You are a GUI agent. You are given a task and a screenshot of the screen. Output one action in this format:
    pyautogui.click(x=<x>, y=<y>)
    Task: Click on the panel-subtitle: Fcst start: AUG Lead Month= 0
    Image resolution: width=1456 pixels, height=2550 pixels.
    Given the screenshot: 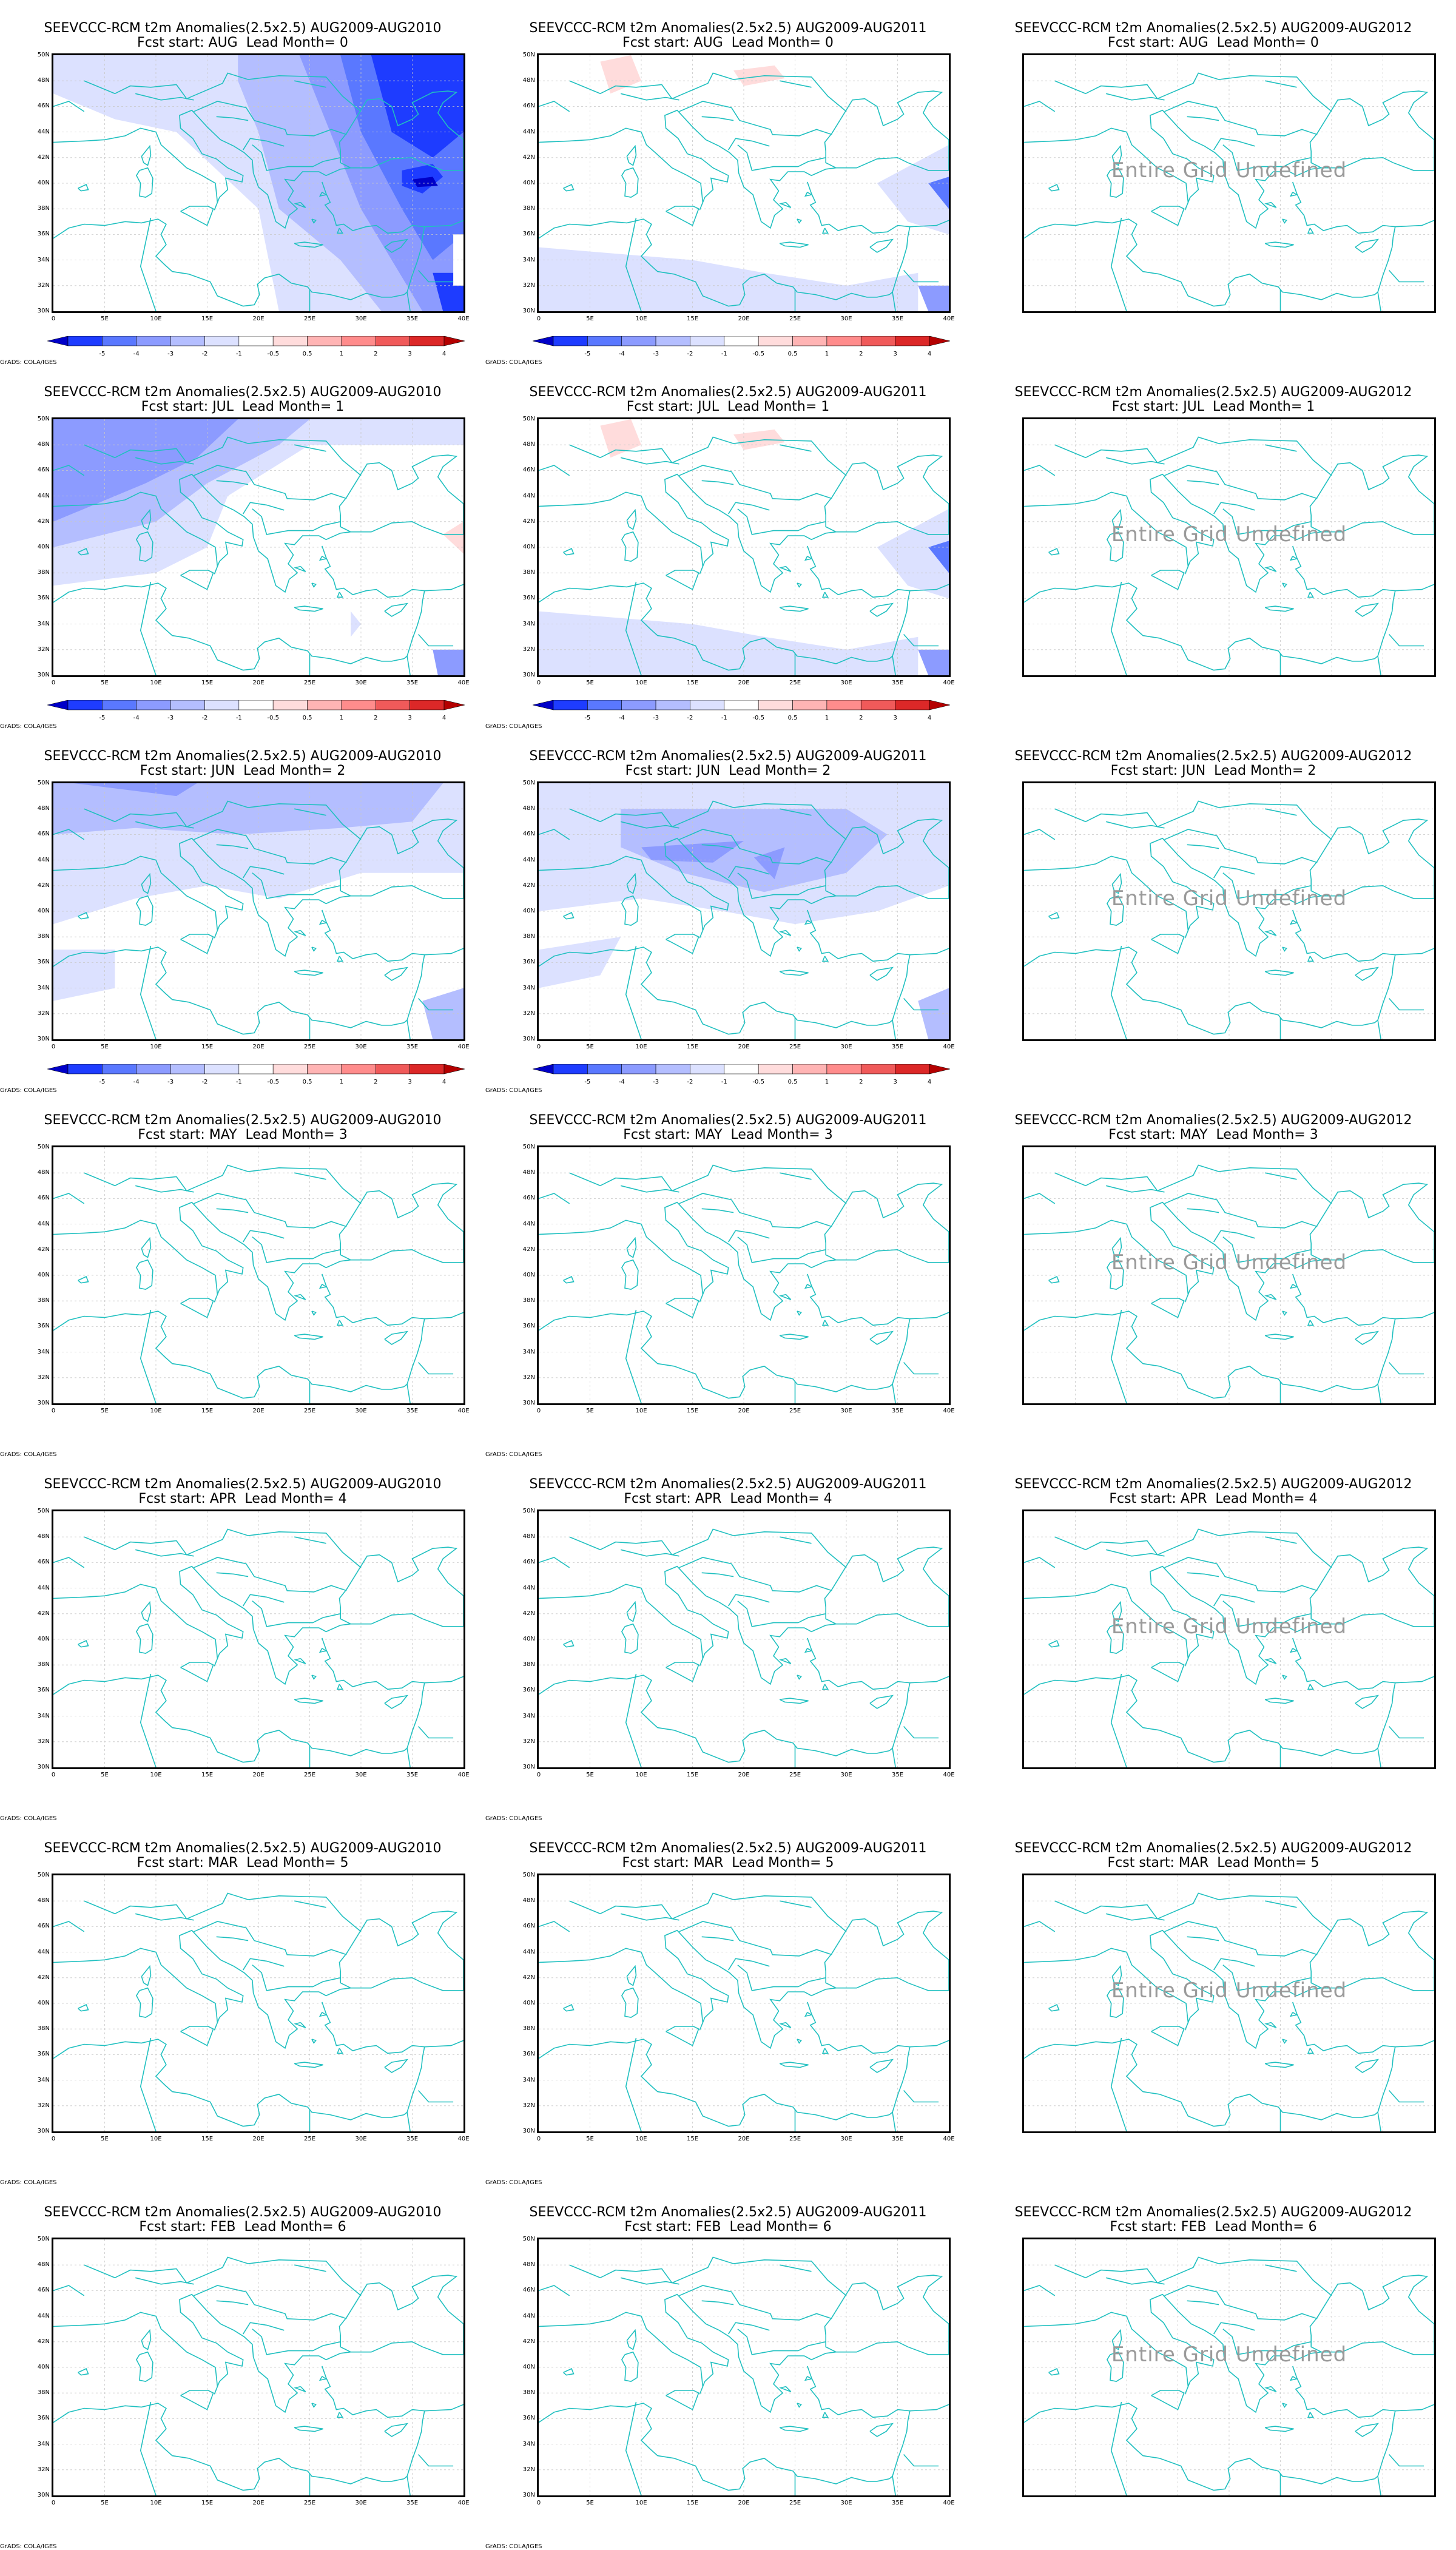 What is the action you would take?
    pyautogui.click(x=1213, y=42)
    